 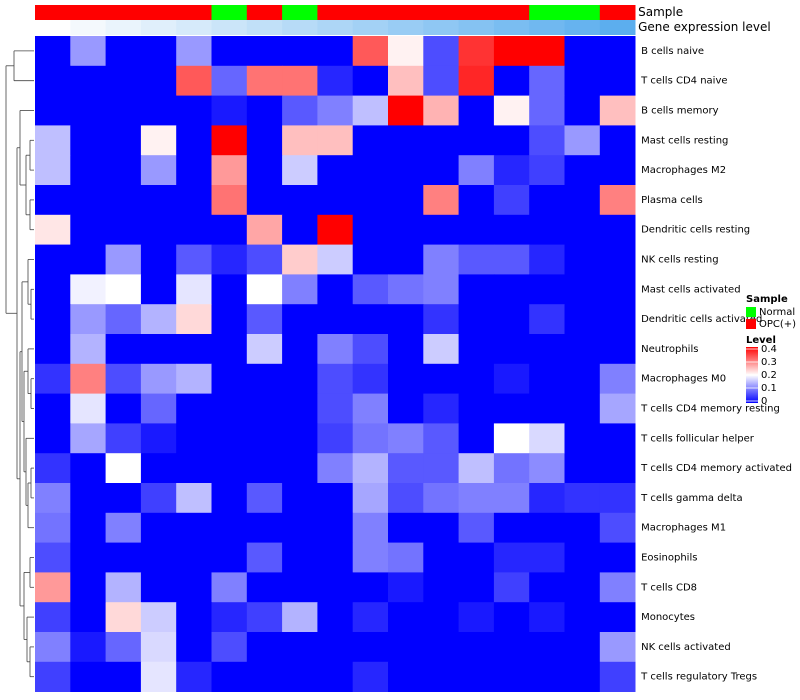 What do you see at coordinates (761, 340) in the screenshot?
I see `legend-level-title: Level` at bounding box center [761, 340].